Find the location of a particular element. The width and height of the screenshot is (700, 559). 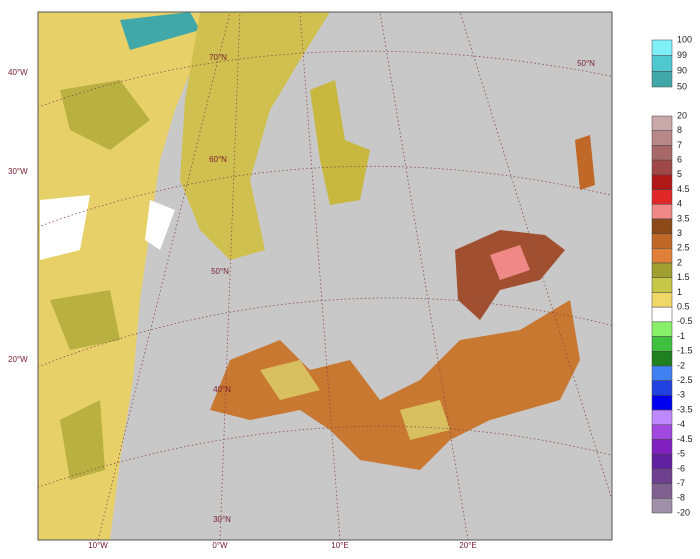

ocean-anomaly is located at coordinates (100, 280).